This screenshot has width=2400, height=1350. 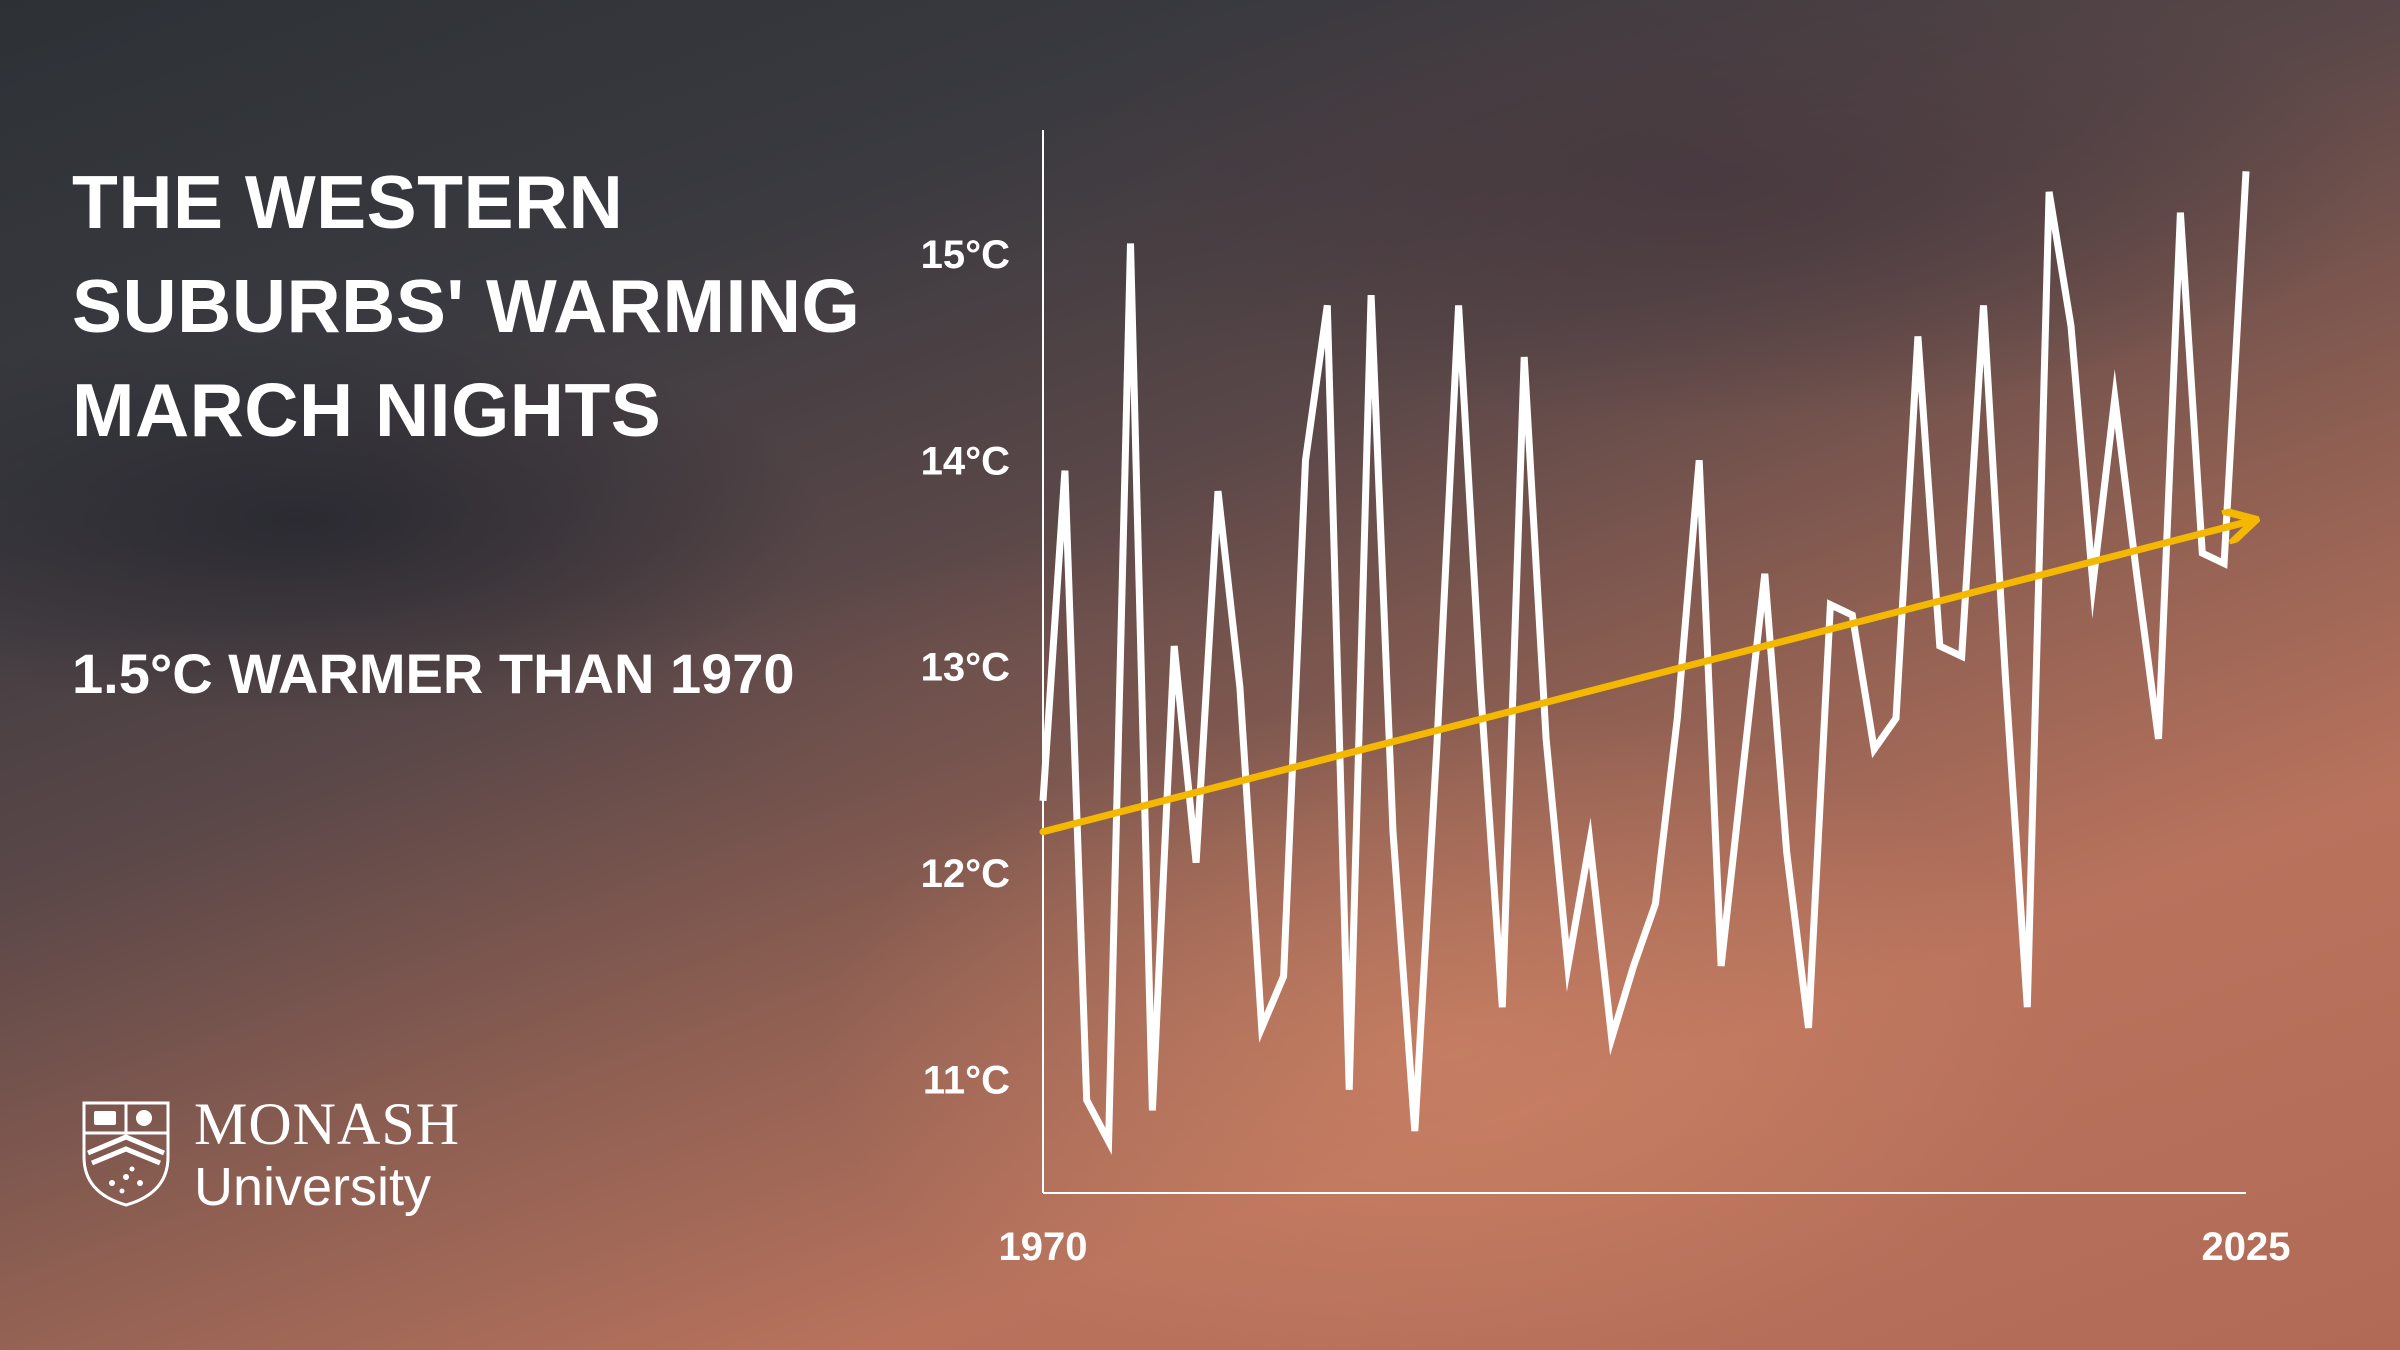 What do you see at coordinates (433, 673) in the screenshot?
I see `chart-subtitle: 1.5°C WARMER THAN 1970` at bounding box center [433, 673].